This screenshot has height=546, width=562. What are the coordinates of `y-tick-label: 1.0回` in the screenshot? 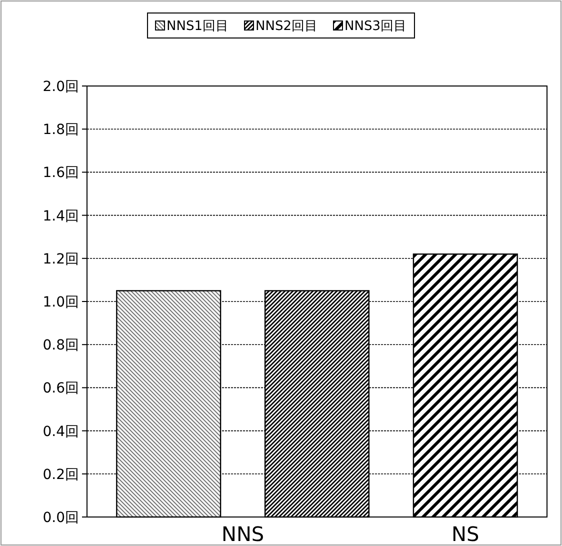 It's located at (60, 302).